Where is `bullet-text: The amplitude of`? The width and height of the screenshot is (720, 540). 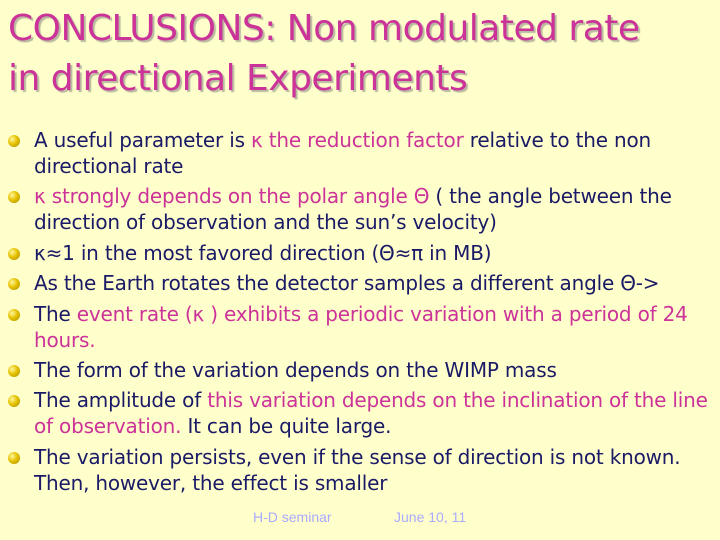 bullet-text: The amplitude of is located at coordinates (121, 400).